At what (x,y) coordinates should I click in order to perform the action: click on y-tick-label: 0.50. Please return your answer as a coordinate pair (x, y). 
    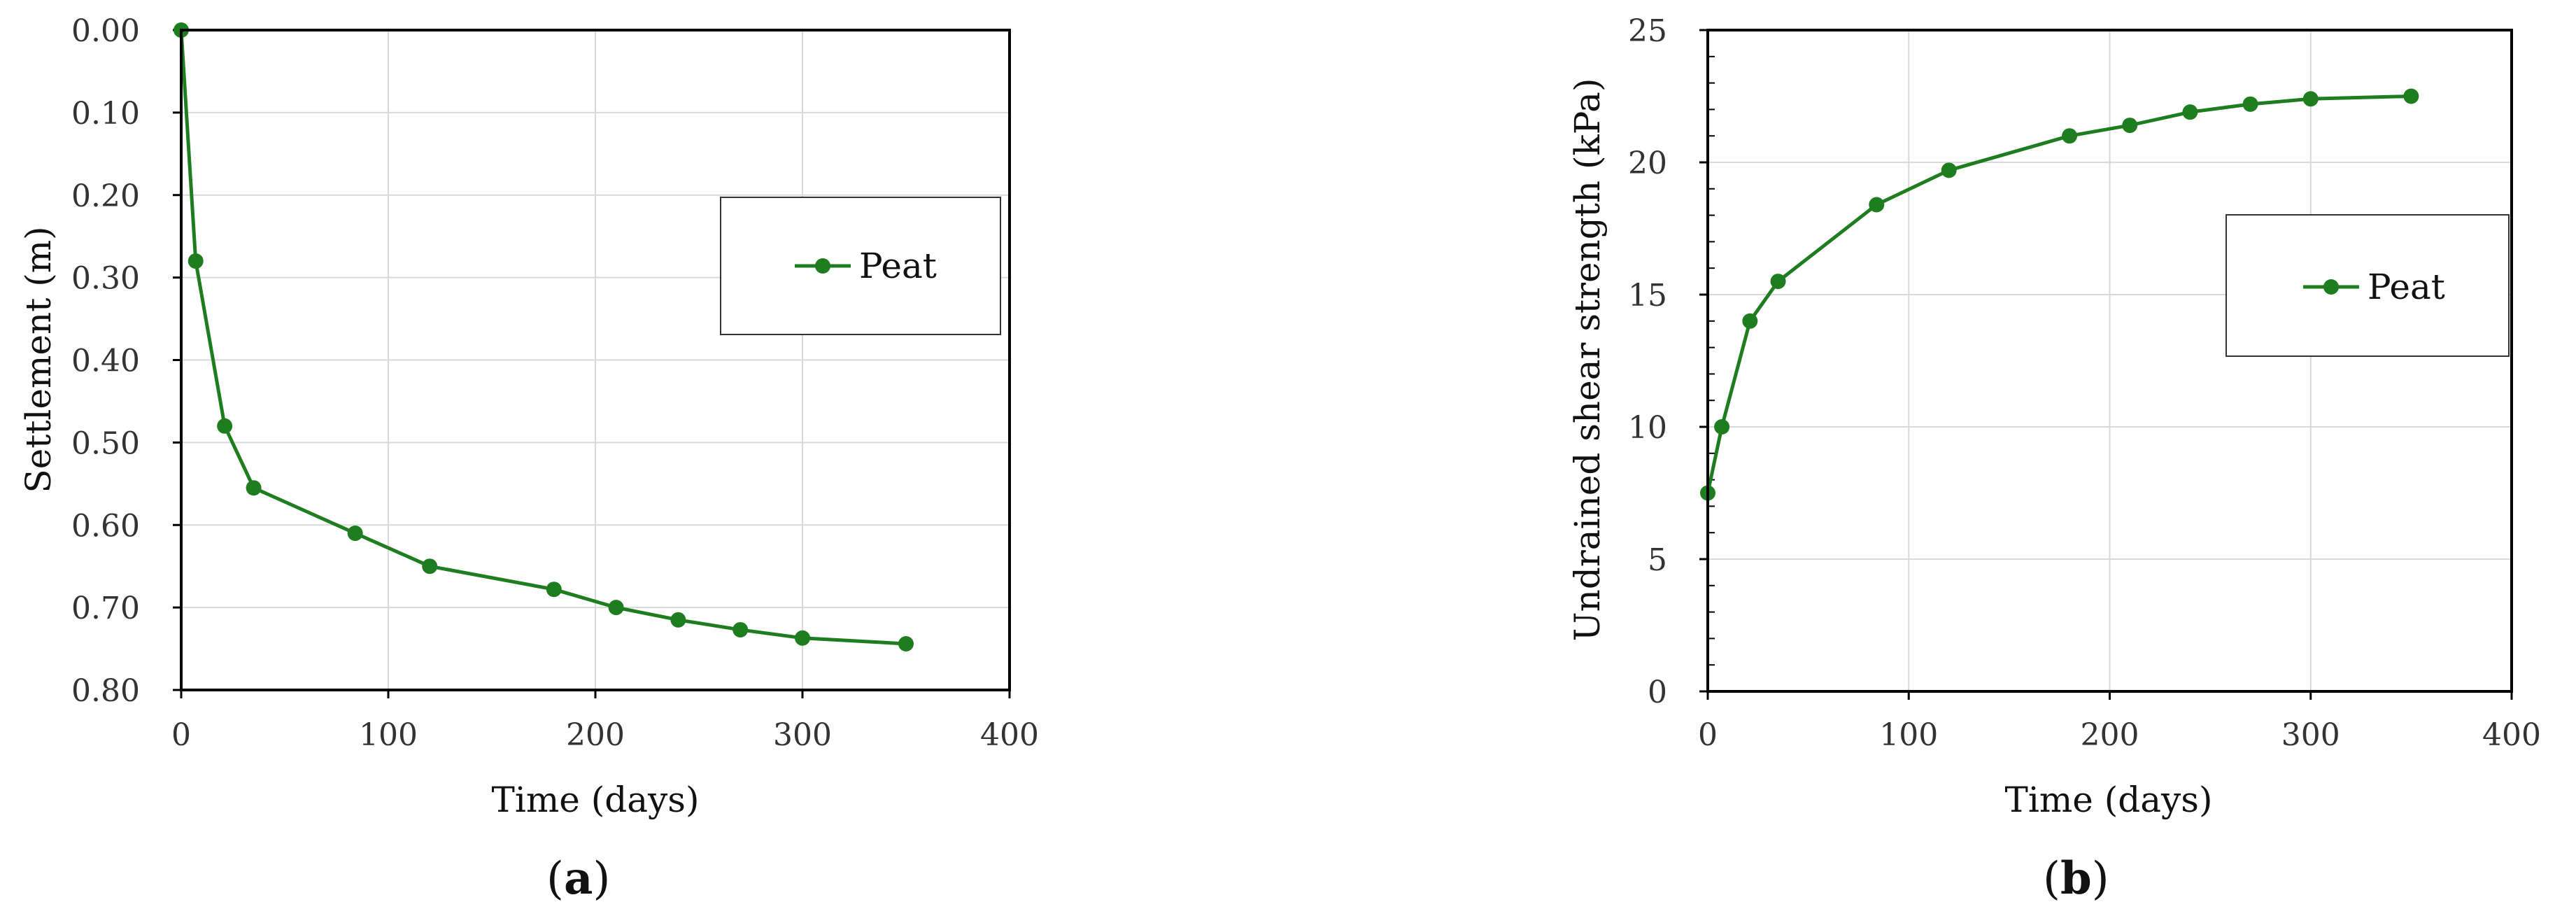
    Looking at the image, I should click on (105, 443).